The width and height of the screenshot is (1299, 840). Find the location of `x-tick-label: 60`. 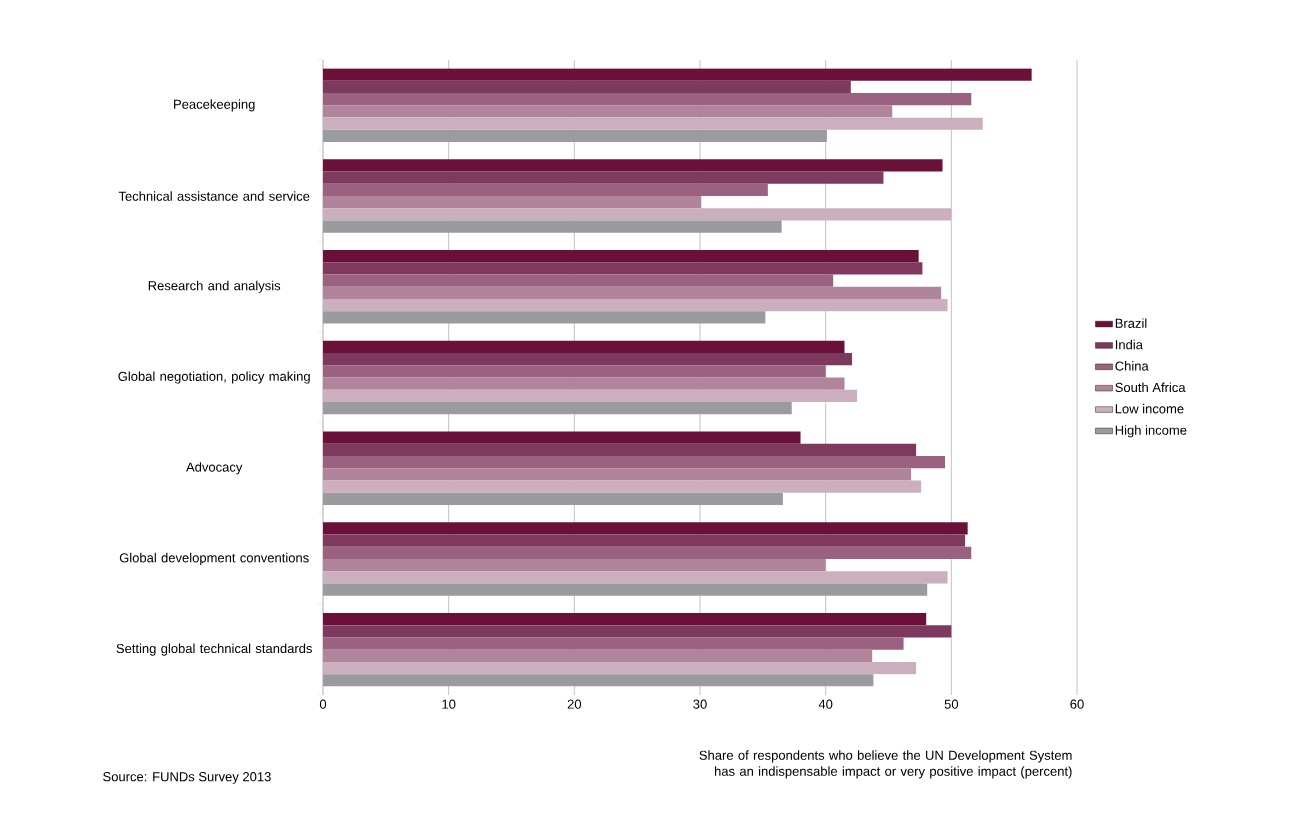

x-tick-label: 60 is located at coordinates (1077, 704).